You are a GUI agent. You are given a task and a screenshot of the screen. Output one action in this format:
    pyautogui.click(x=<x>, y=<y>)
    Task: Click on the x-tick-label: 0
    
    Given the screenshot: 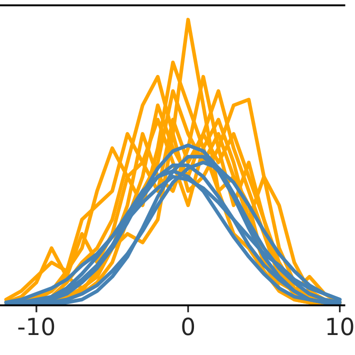 What is the action you would take?
    pyautogui.click(x=188, y=327)
    